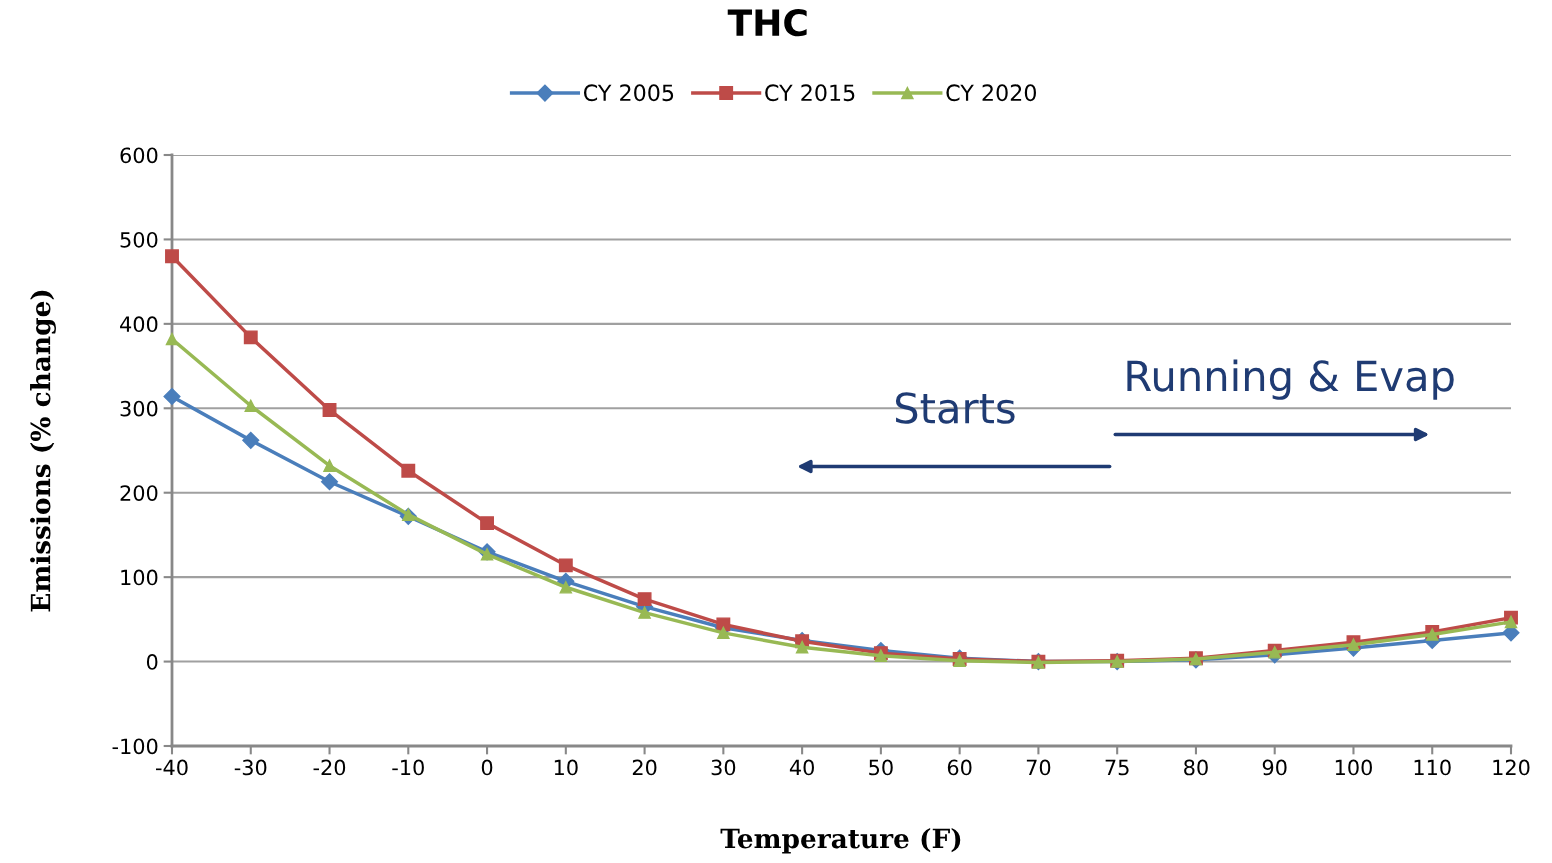  Describe the element at coordinates (566, 767) in the screenshot. I see `x-tick-label: 10` at that location.